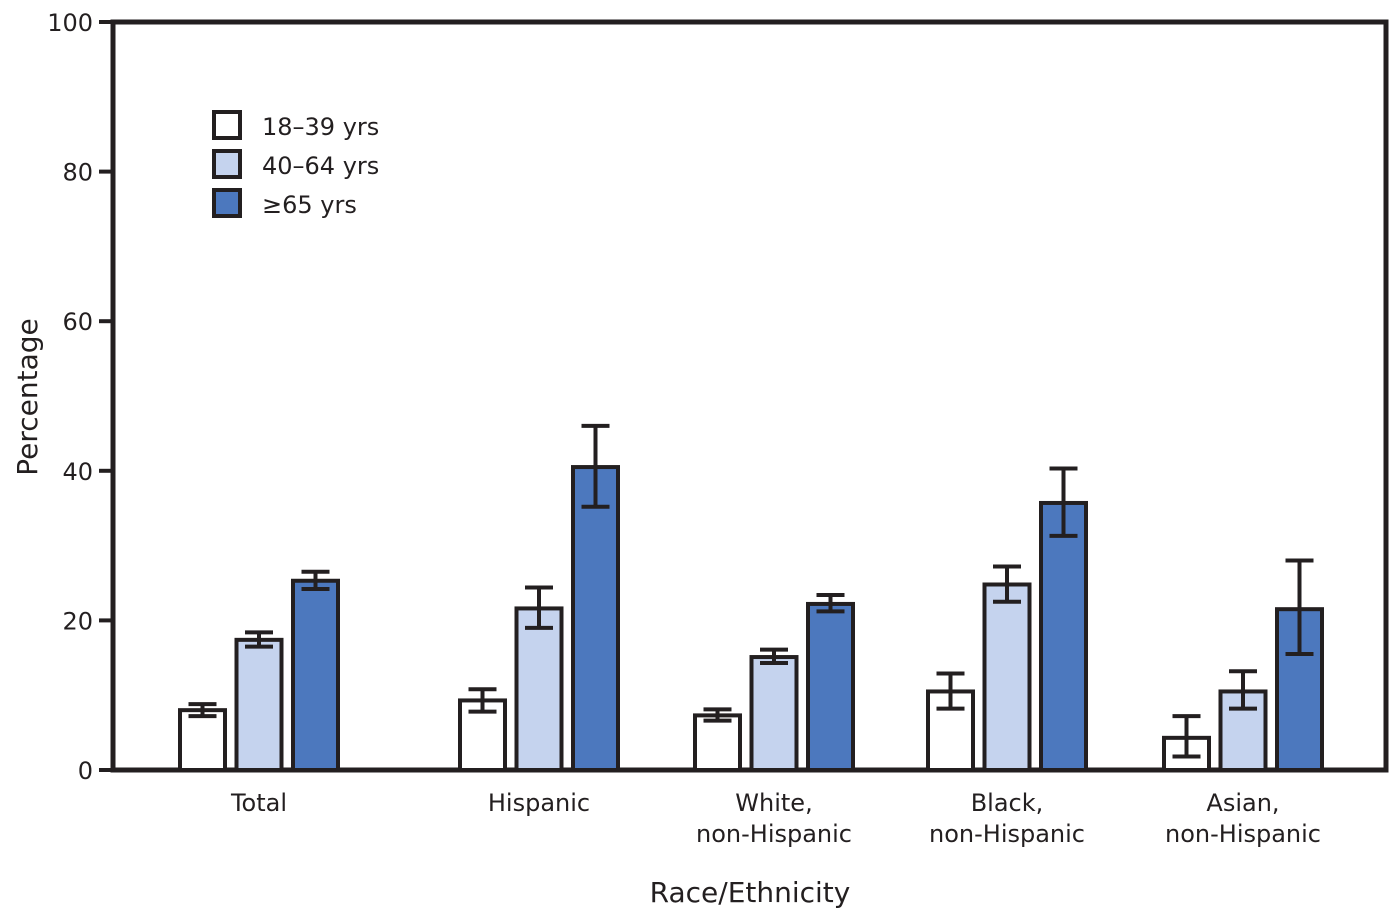 The width and height of the screenshot is (1391, 911). Describe the element at coordinates (85, 771) in the screenshot. I see `y-tick-label: 0` at that location.